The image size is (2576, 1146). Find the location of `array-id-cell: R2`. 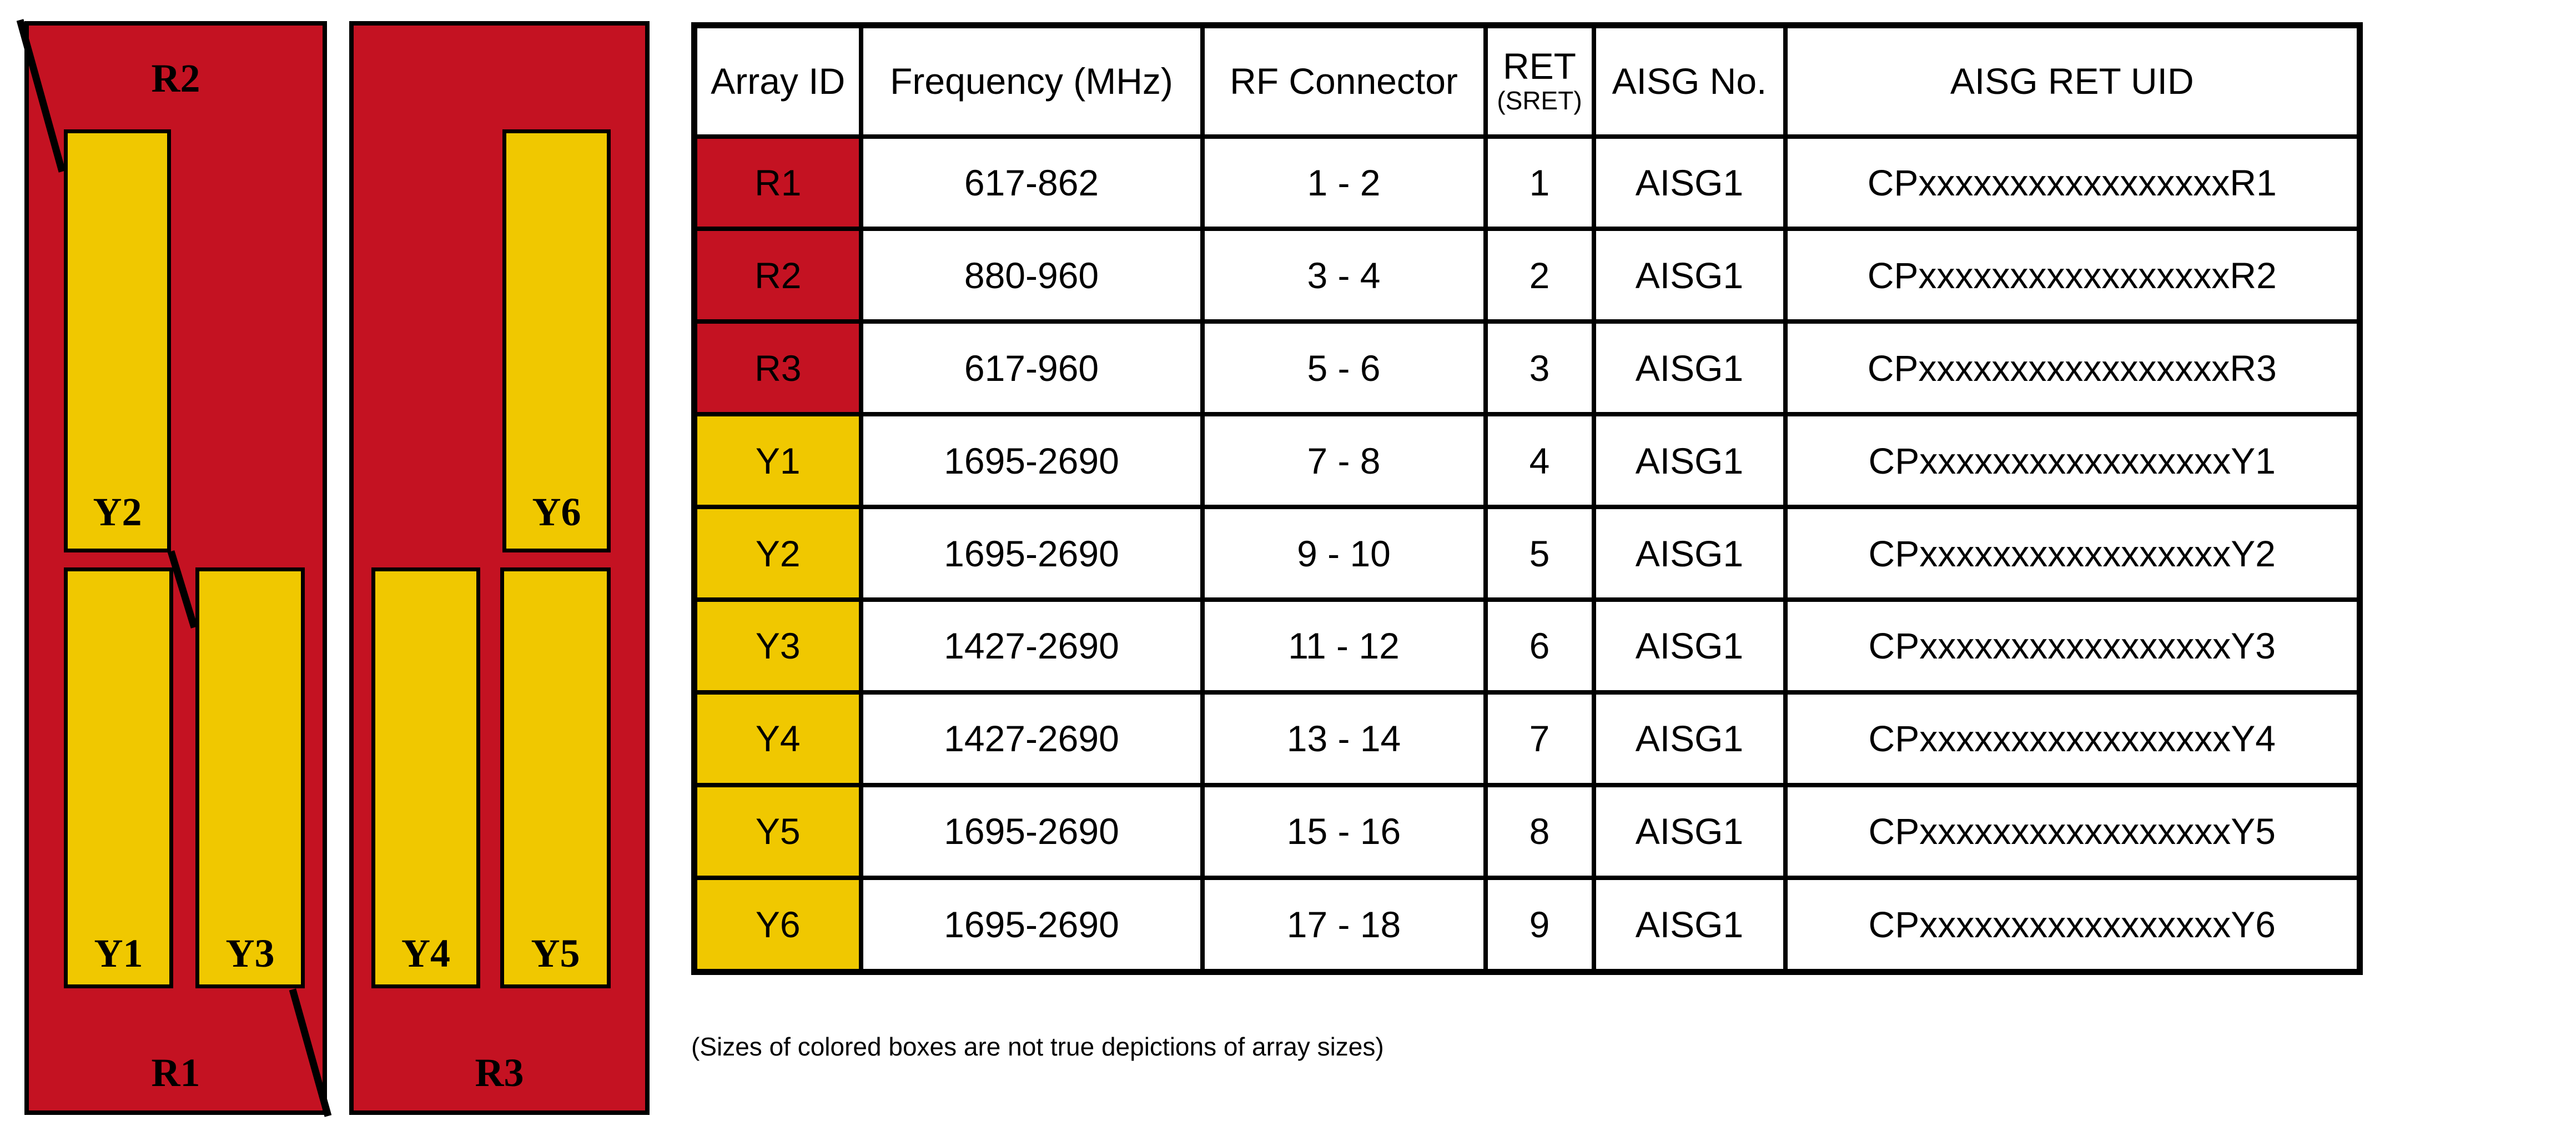

array-id-cell: R2 is located at coordinates (778, 275).